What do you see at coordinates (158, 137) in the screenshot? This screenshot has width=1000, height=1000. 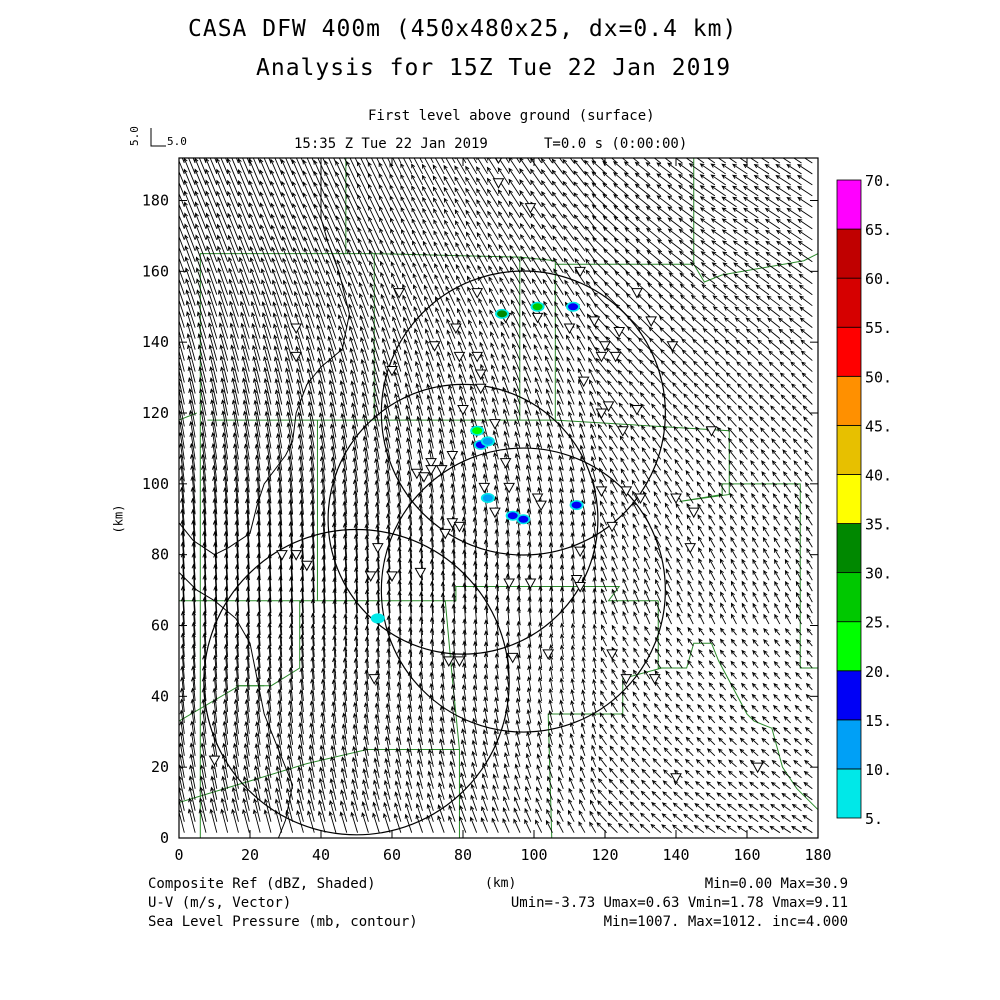 I see `vector-scale-glyph` at bounding box center [158, 137].